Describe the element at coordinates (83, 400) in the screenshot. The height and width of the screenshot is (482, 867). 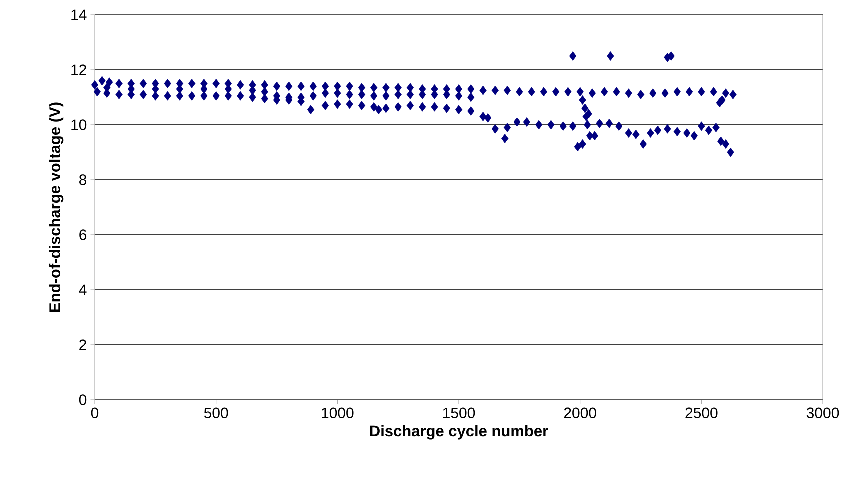
I see `y-tick-label: 0` at that location.